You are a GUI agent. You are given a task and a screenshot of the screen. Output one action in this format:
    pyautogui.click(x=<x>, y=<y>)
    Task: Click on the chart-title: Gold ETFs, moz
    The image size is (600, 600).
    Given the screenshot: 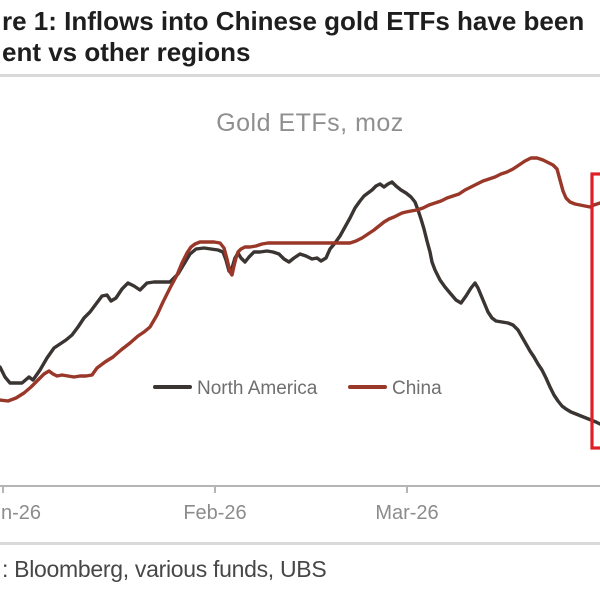 What is the action you would take?
    pyautogui.click(x=310, y=123)
    